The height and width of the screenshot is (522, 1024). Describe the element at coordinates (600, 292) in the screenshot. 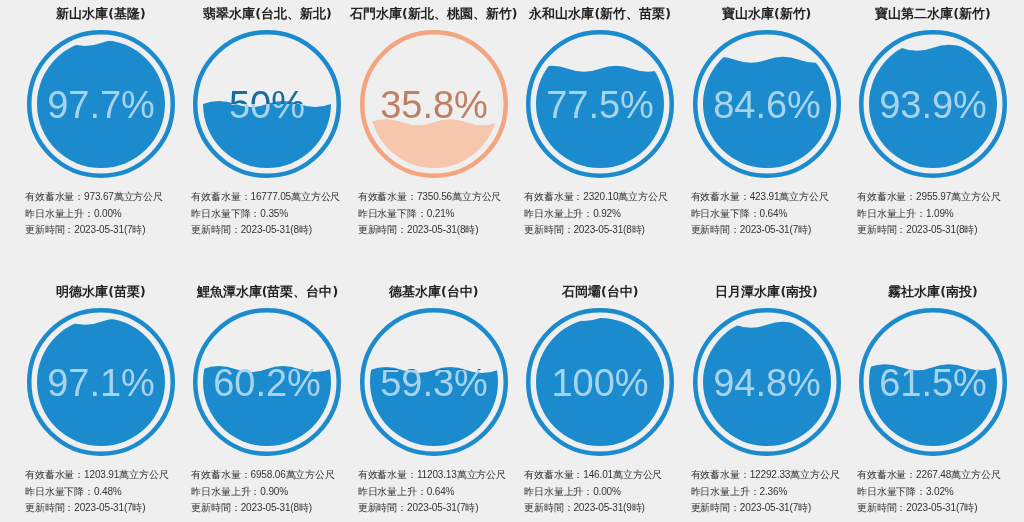

I see `text: 石岡壩(台中)` at that location.